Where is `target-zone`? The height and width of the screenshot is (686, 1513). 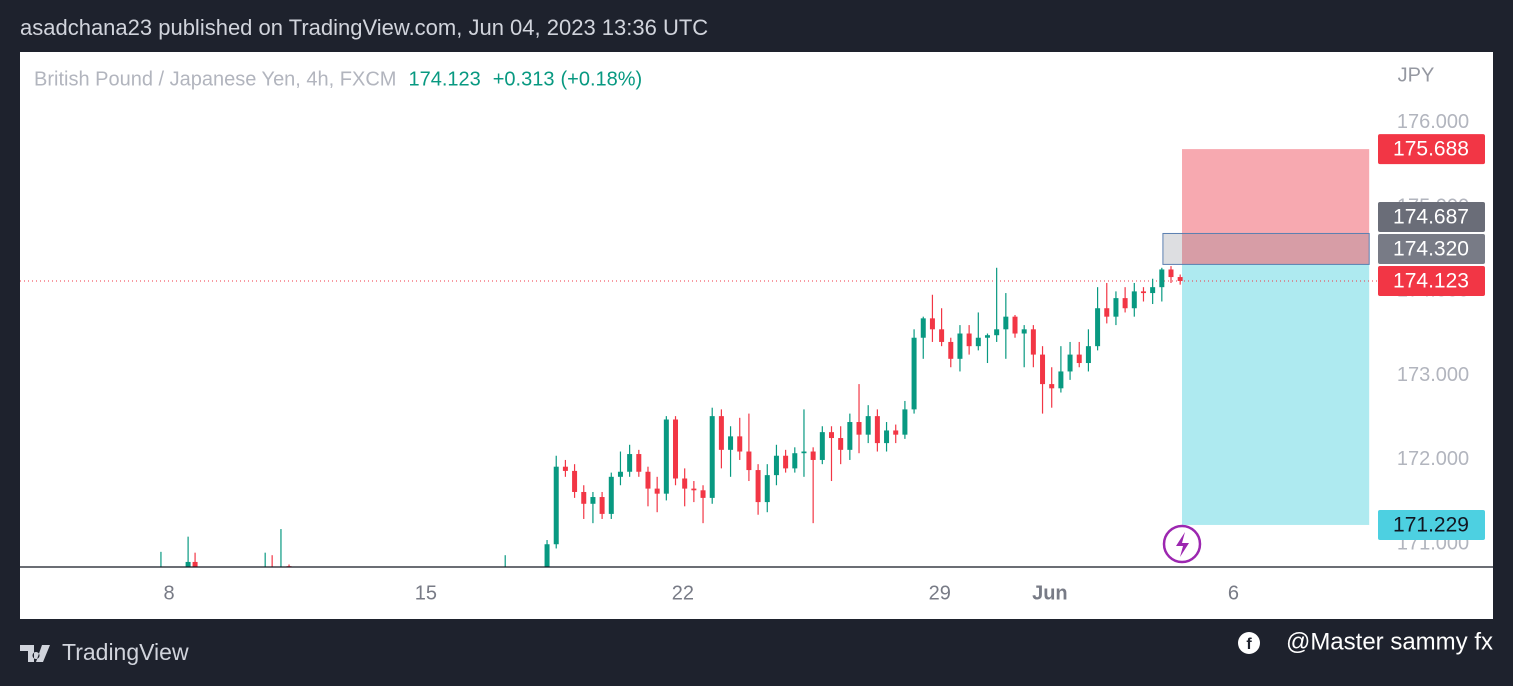 target-zone is located at coordinates (1276, 394).